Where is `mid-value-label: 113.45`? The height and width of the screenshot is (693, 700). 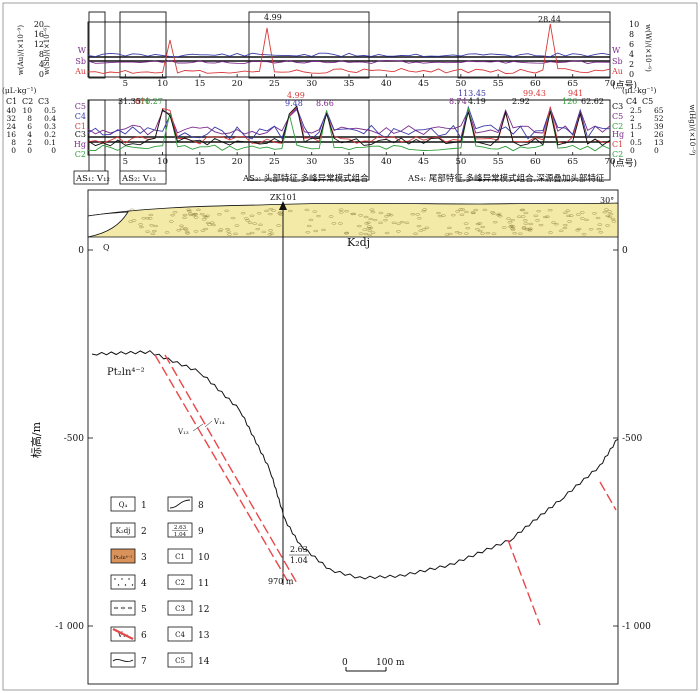 mid-value-label: 113.45 is located at coordinates (472, 93).